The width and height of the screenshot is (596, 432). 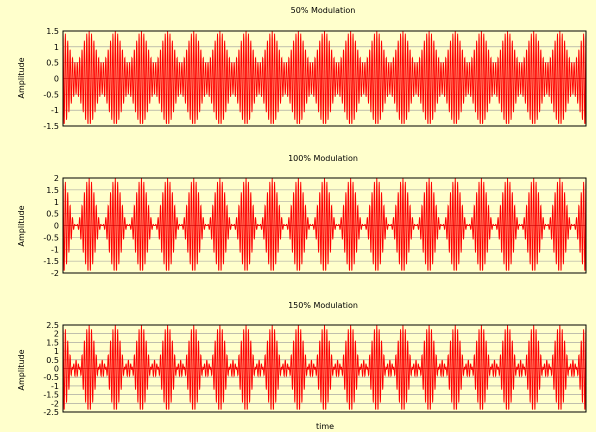 What do you see at coordinates (323, 305) in the screenshot?
I see `chart-title: 150% Modulation` at bounding box center [323, 305].